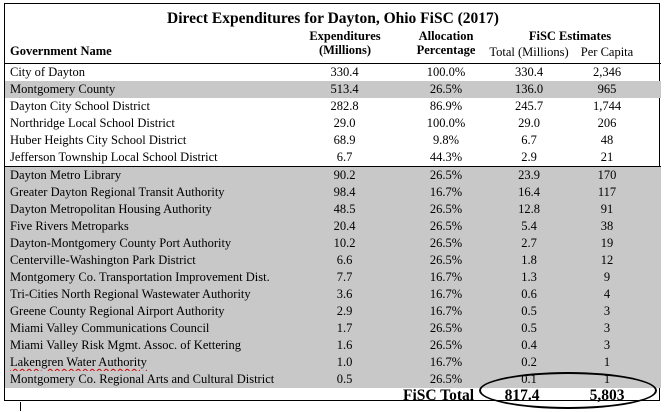 The height and width of the screenshot is (412, 664). I want to click on row-expenditures: 29.0, so click(344, 123).